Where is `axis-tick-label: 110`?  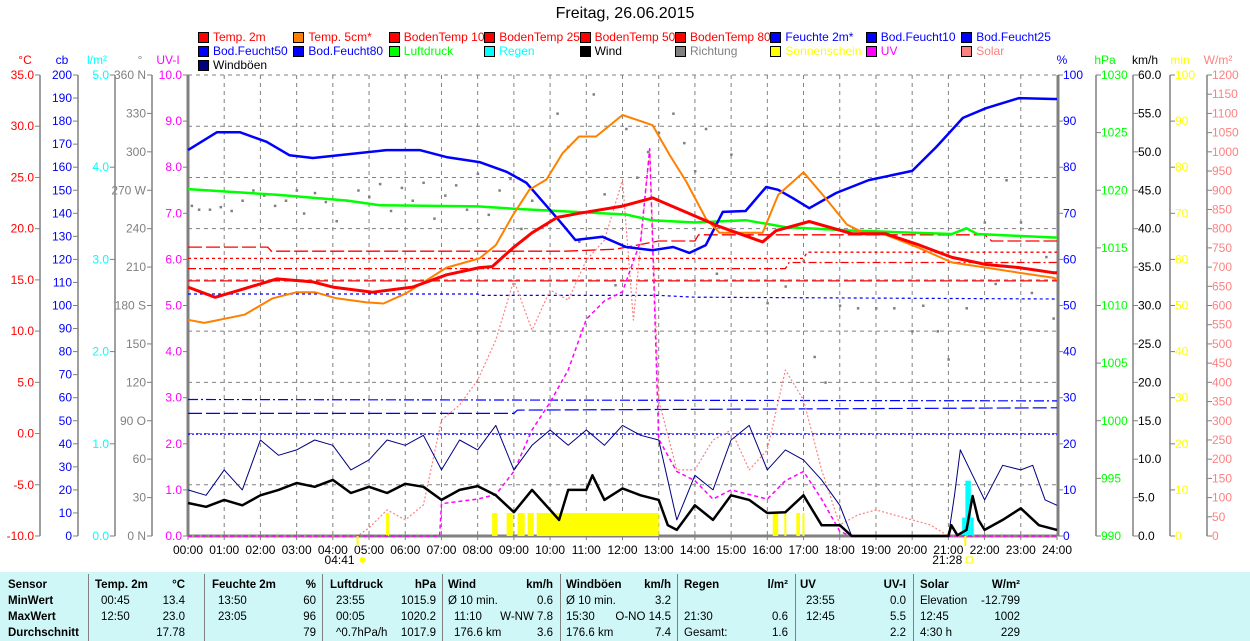
axis-tick-label: 110 is located at coordinates (62, 282).